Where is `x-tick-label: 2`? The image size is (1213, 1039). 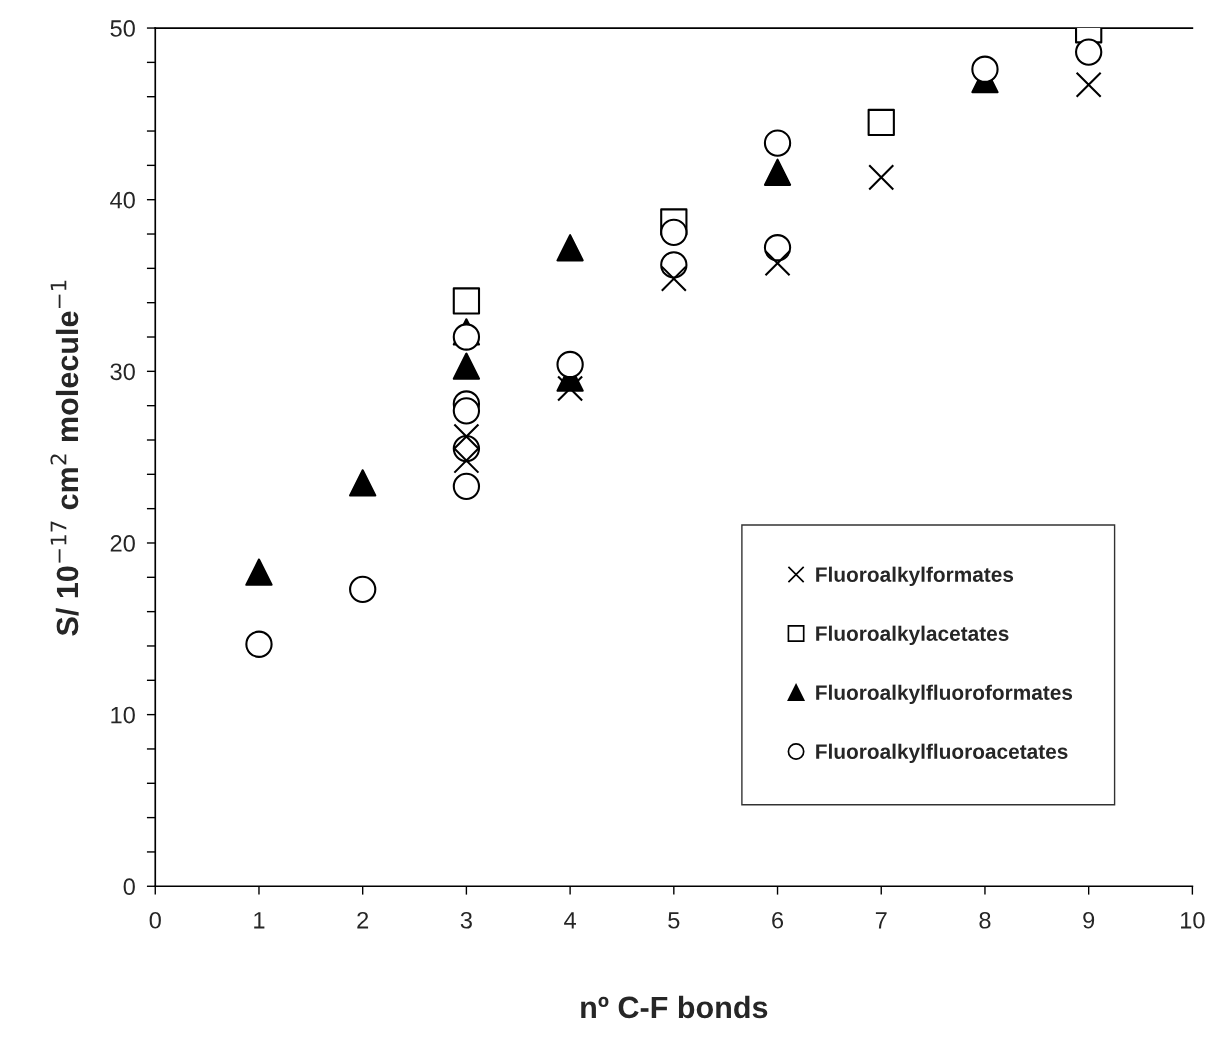
x-tick-label: 2 is located at coordinates (363, 920).